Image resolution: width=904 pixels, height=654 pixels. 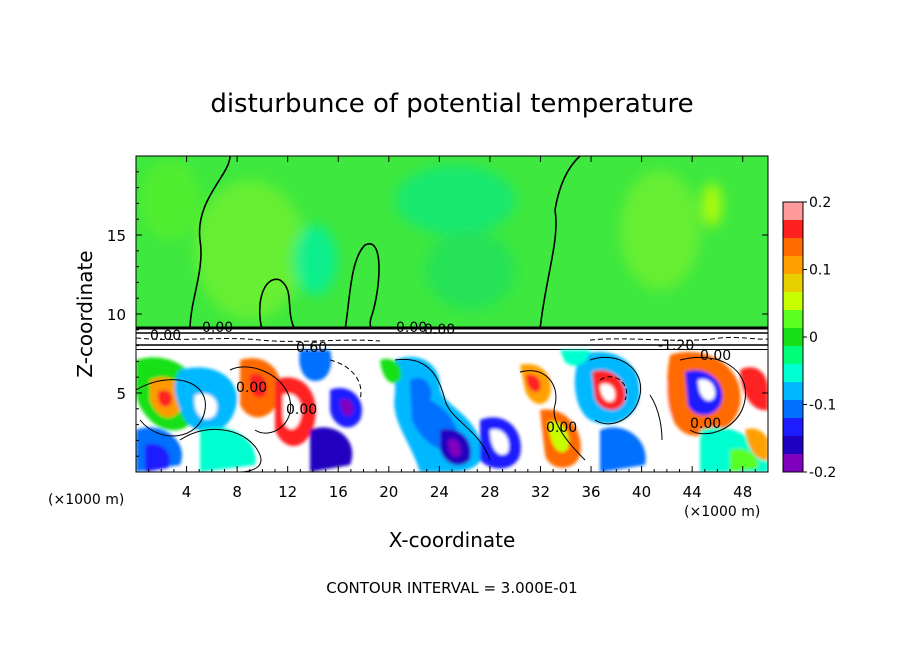 What do you see at coordinates (451, 104) in the screenshot?
I see `chart-title: disturbunce of potential temperature` at bounding box center [451, 104].